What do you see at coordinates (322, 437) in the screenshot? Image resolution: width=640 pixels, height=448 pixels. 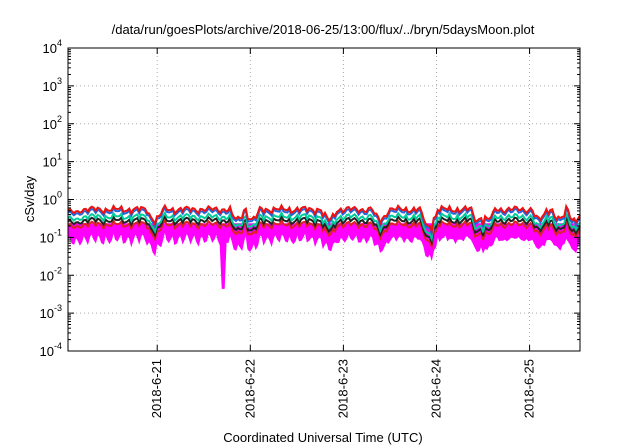 I see `x-axis-label: Coordinated Universal Time (UTC)` at bounding box center [322, 437].